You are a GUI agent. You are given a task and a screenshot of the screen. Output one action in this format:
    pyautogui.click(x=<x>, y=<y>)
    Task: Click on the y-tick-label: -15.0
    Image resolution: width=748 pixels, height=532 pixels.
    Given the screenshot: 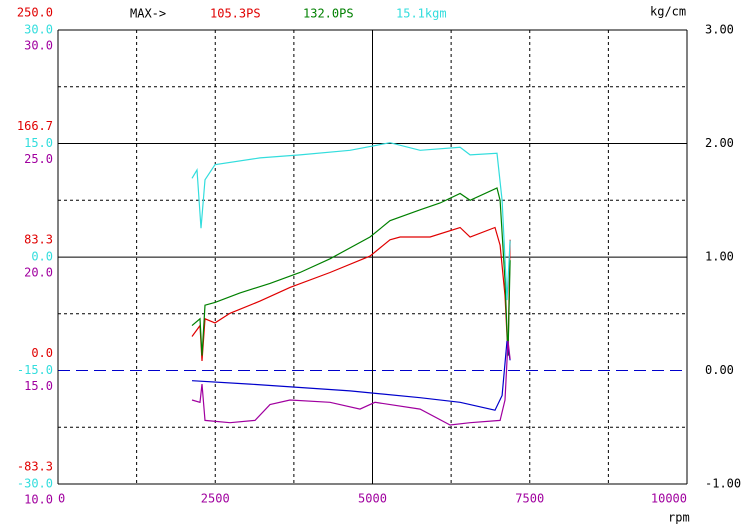 What is the action you would take?
    pyautogui.click(x=35, y=370)
    